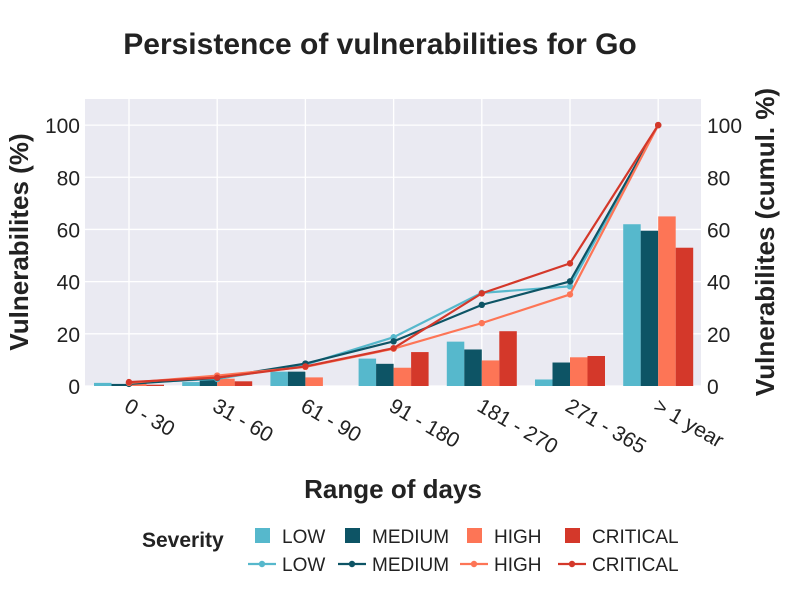 The width and height of the screenshot is (793, 595). Describe the element at coordinates (635, 537) in the screenshot. I see `legend-label-bar-critical: CRITICAL` at that location.